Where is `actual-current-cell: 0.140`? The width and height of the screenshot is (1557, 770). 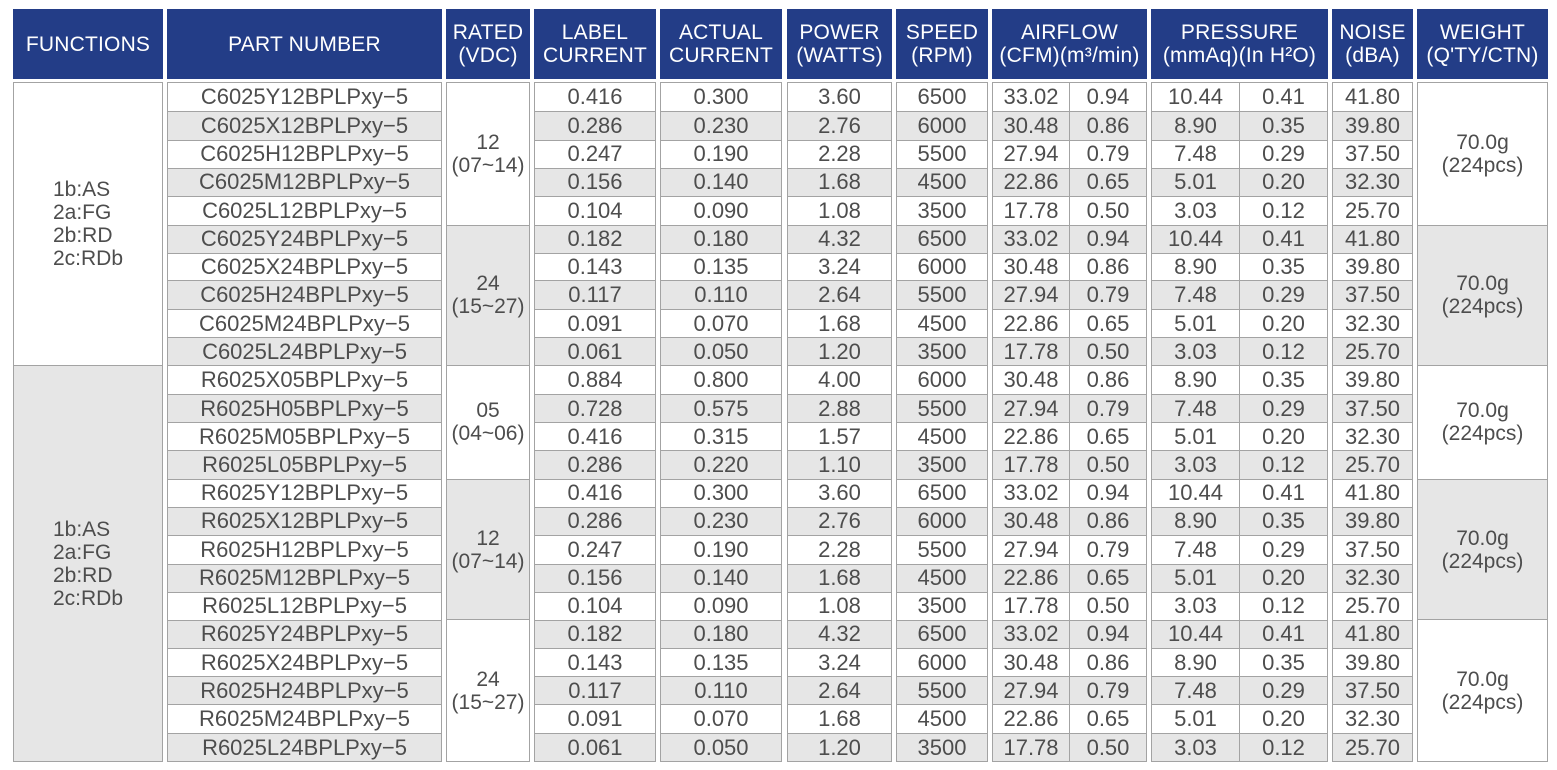
actual-current-cell: 0.140 is located at coordinates (721, 577).